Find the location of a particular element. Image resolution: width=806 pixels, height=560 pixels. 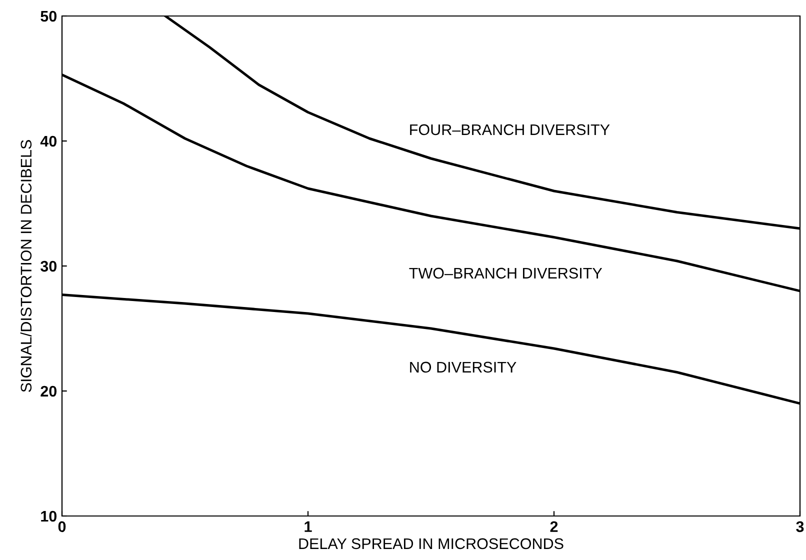

y-tick-label: 40 is located at coordinates (48, 141).